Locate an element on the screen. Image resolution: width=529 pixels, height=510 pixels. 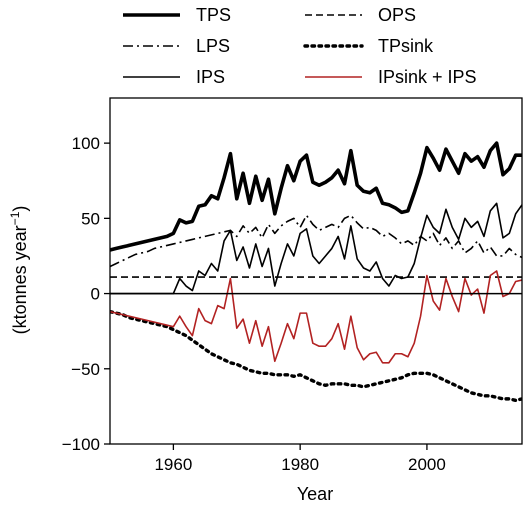
y-tick-label: −50 is located at coordinates (85, 369).